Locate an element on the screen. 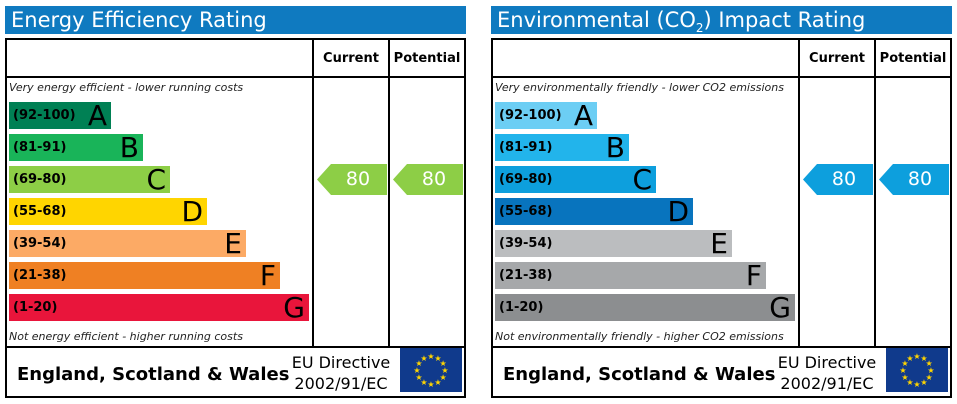 The height and width of the screenshot is (404, 957). band-letter: G is located at coordinates (780, 307).